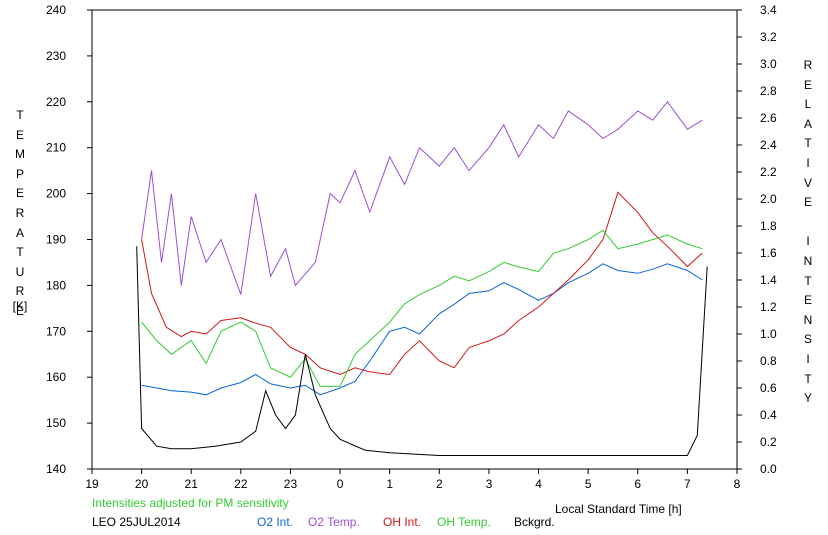  Describe the element at coordinates (768, 37) in the screenshot. I see `right-y-tick-label: 3.2` at that location.